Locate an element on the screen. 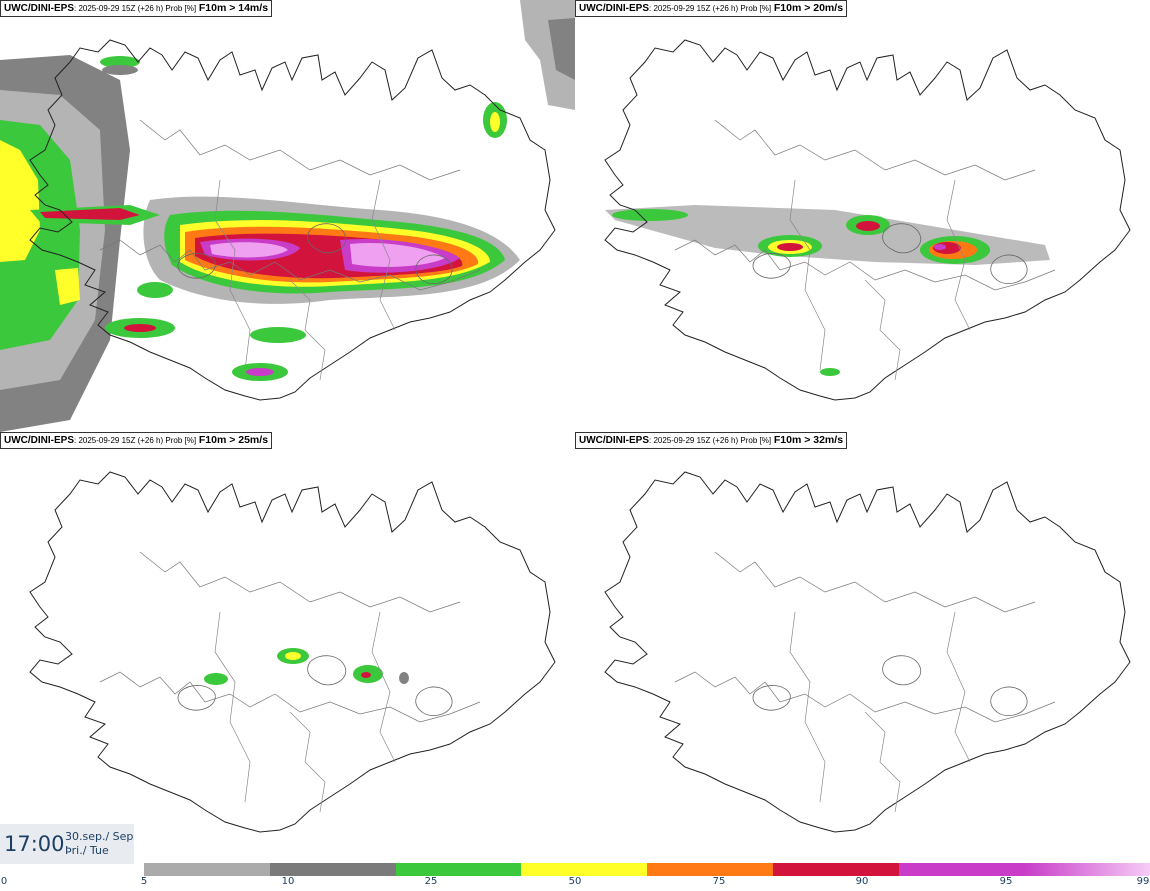  valid-date-line2: Þri./ Tue is located at coordinates (87, 850).